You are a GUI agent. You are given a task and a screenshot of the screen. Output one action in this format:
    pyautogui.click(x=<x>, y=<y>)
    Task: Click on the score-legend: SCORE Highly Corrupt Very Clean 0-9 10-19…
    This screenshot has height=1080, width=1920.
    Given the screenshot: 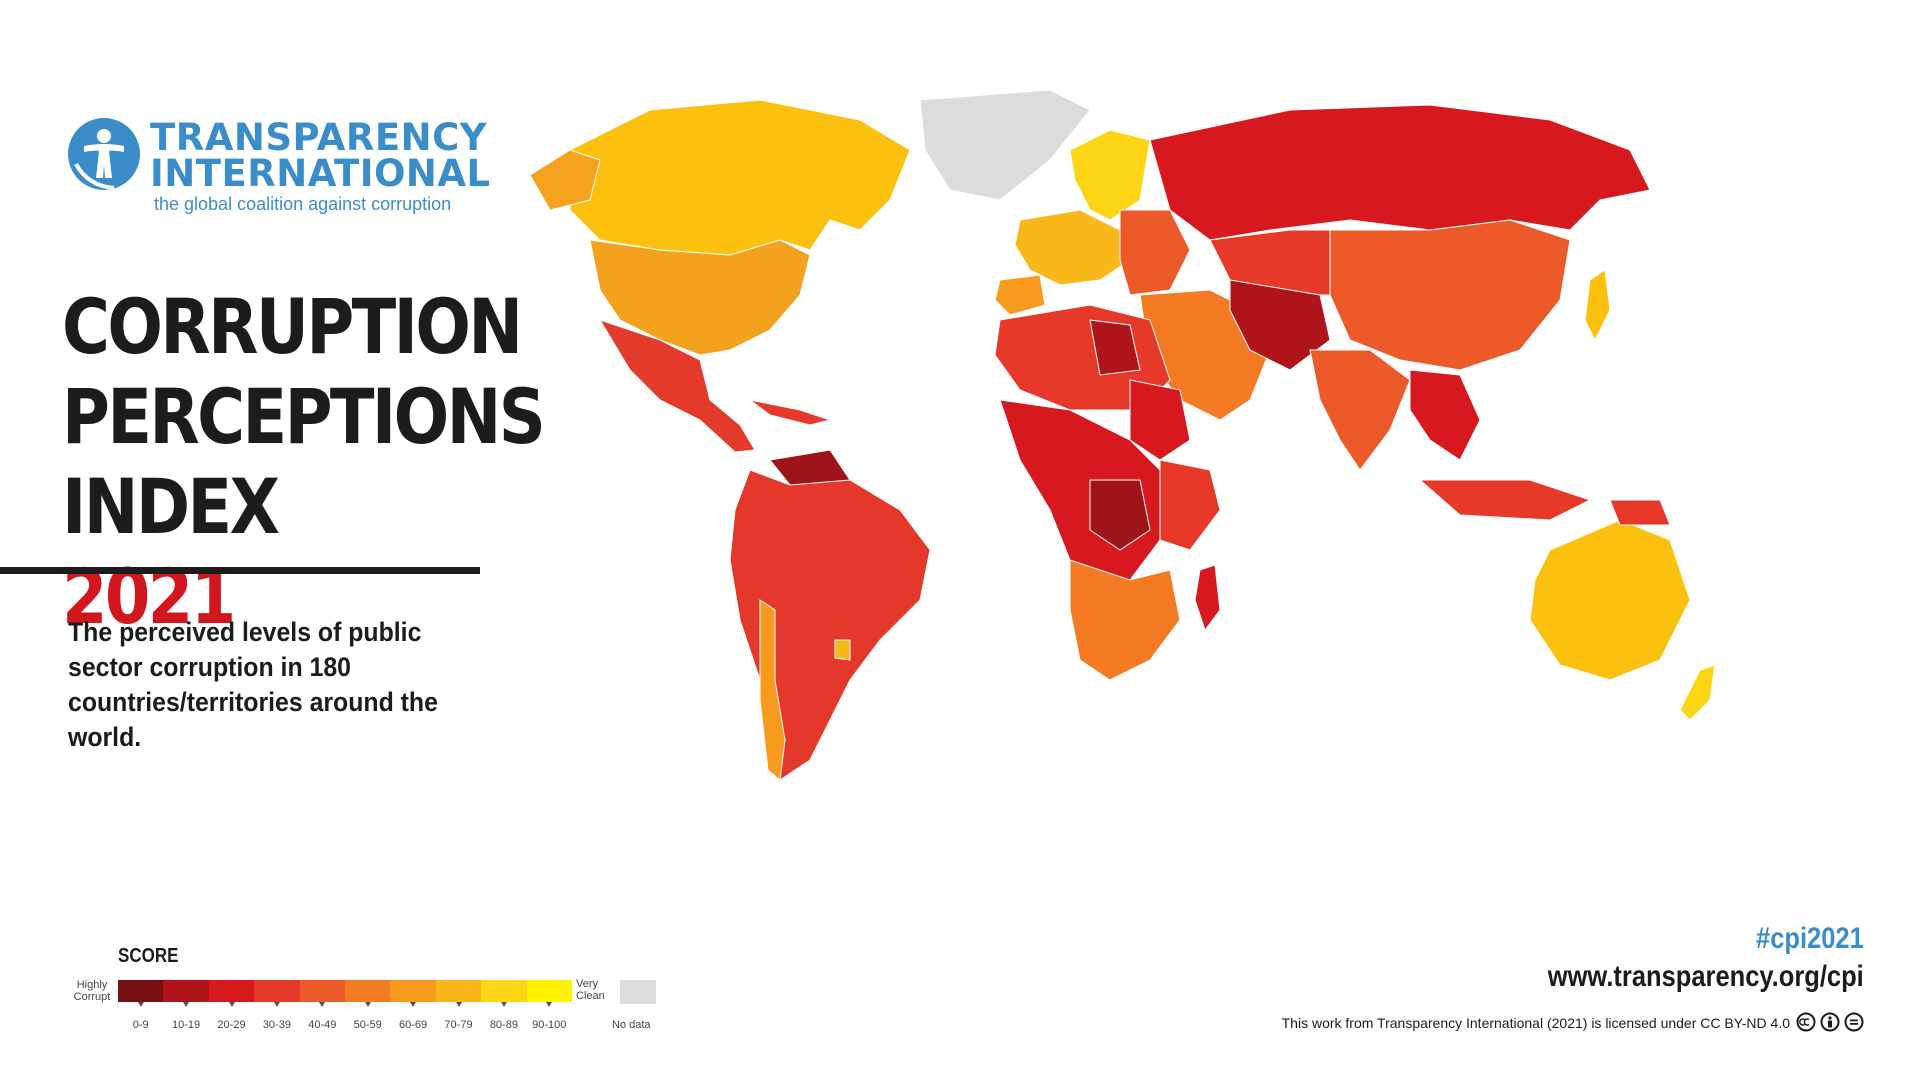 What is the action you would take?
    pyautogui.click(x=368, y=995)
    